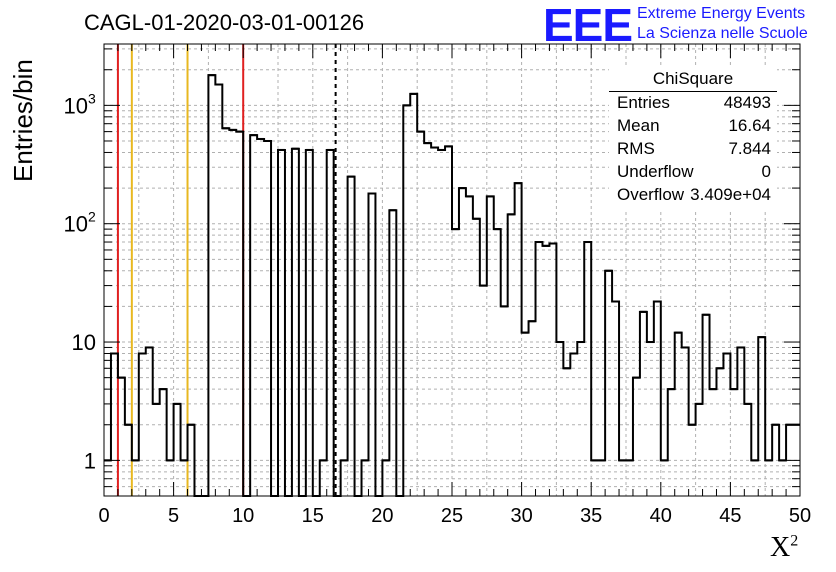  I want to click on stats-key: Underflow, so click(655, 171).